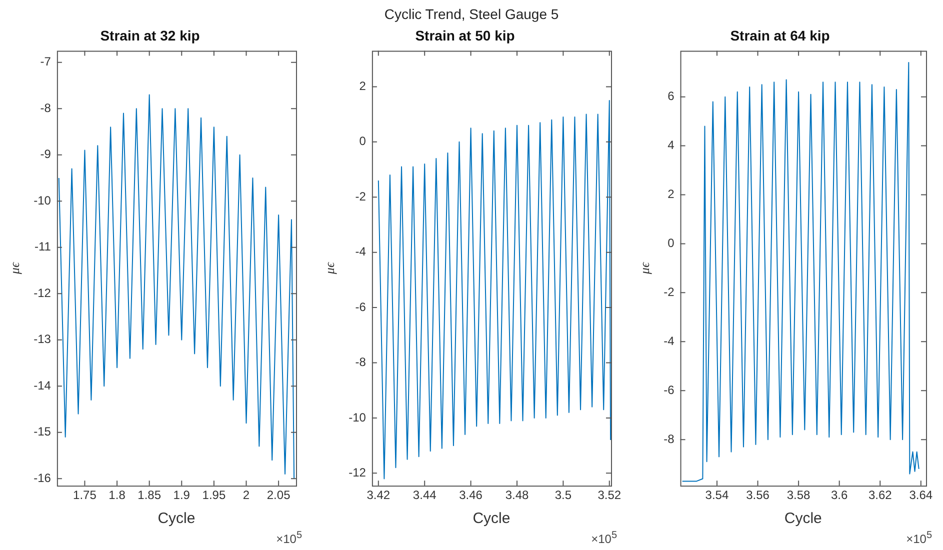  What do you see at coordinates (563, 495) in the screenshot?
I see `x-tick-label: 3.5` at bounding box center [563, 495].